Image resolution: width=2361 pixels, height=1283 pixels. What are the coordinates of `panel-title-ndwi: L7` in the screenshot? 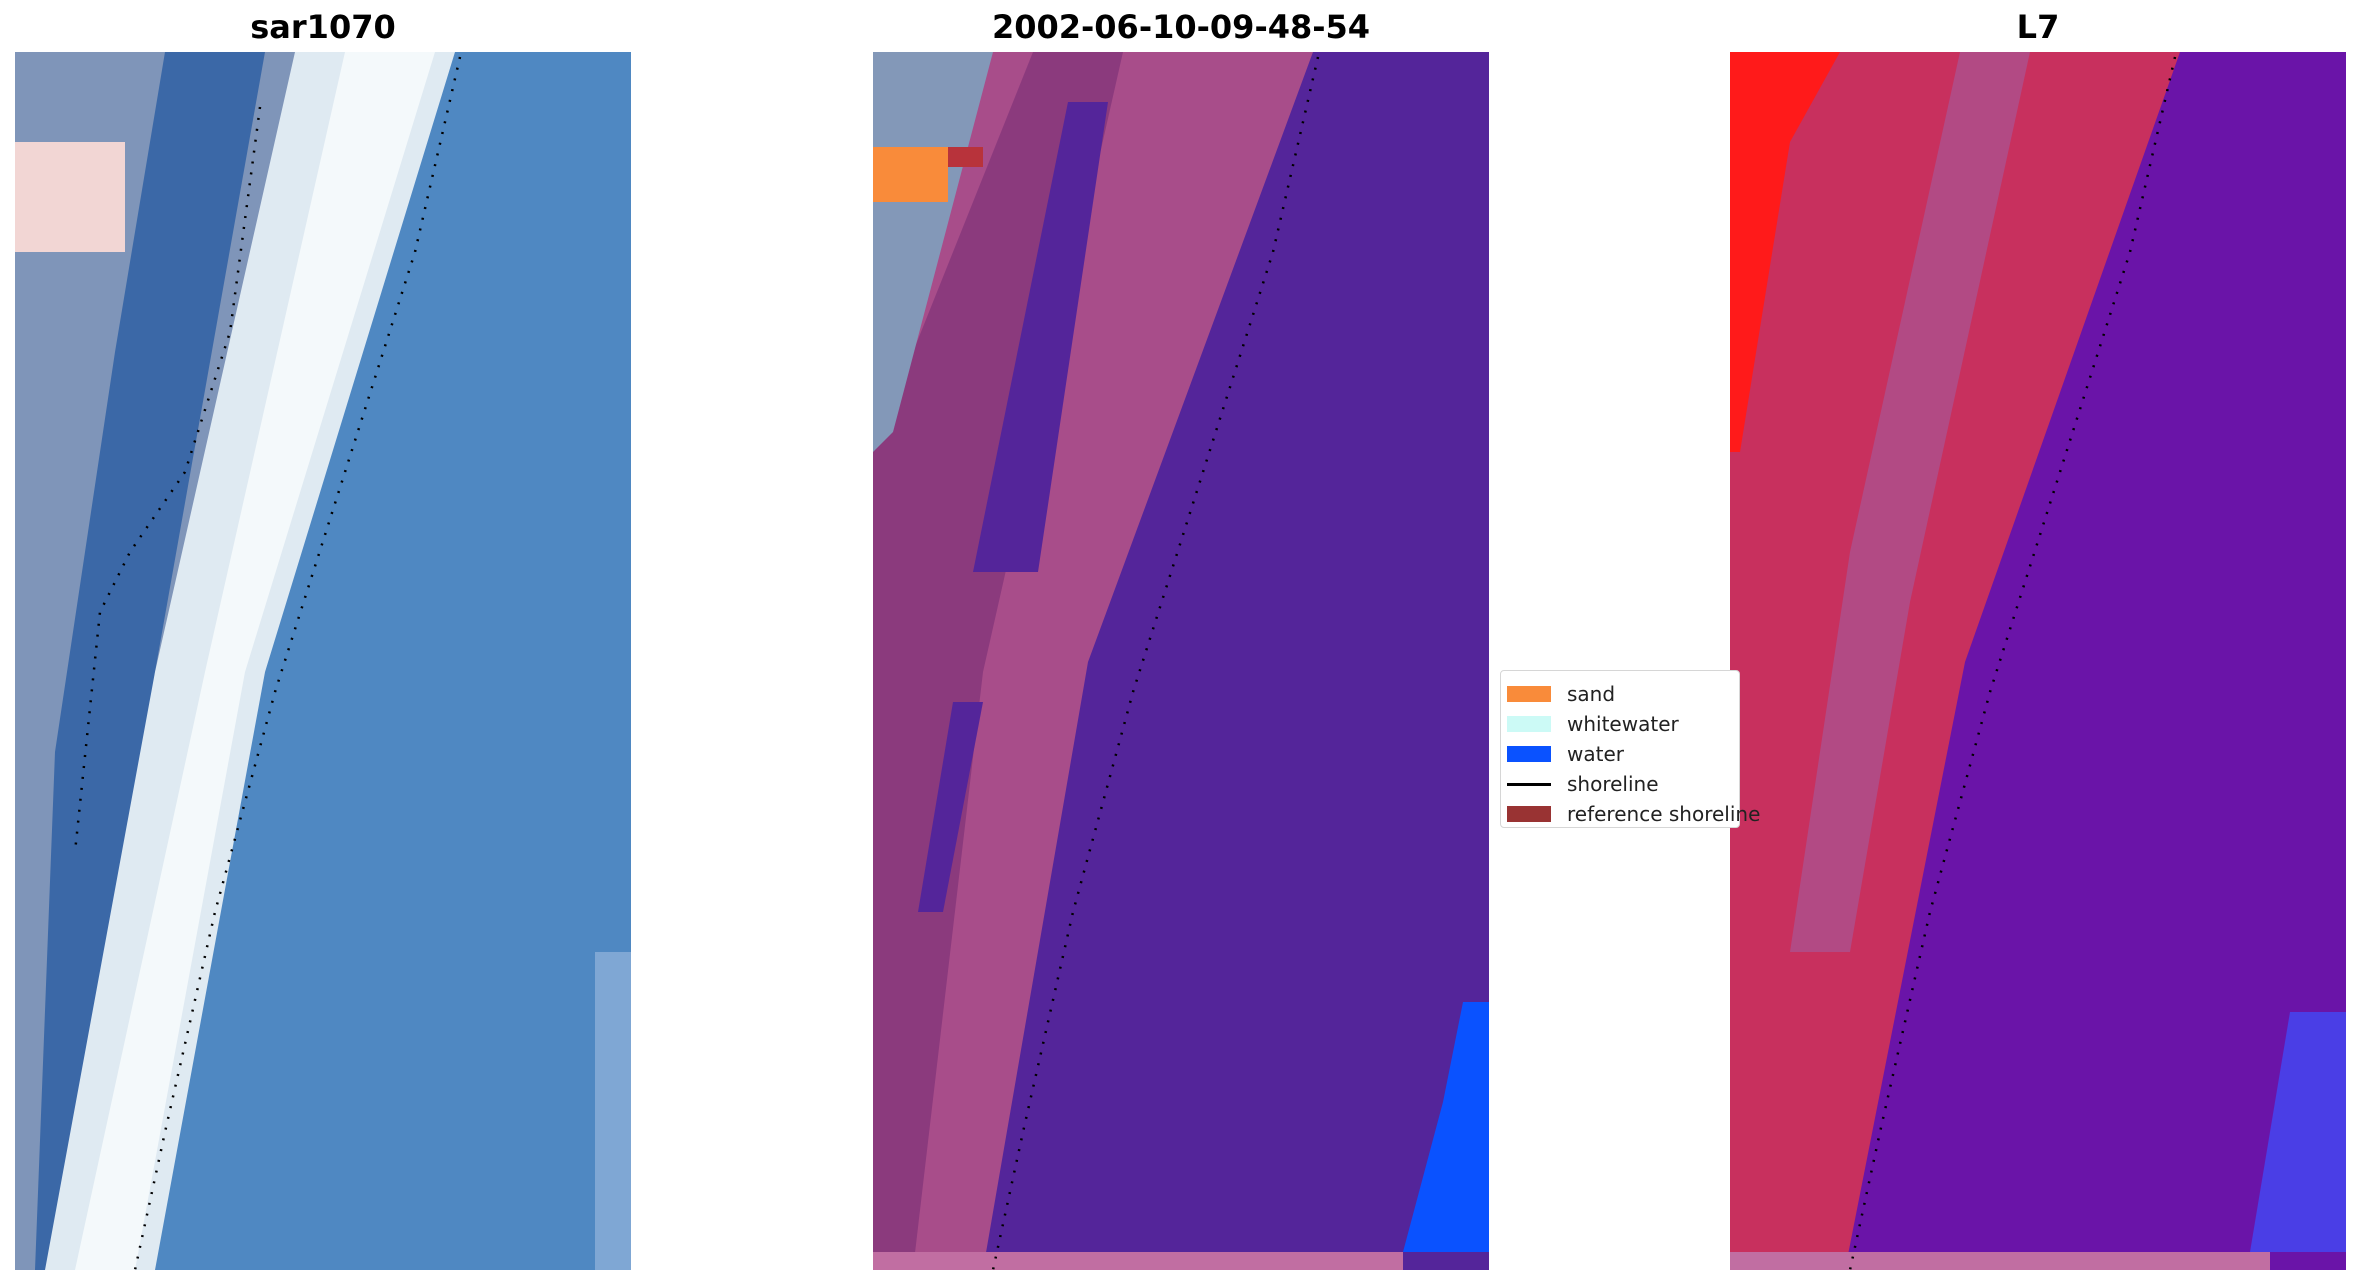 It's located at (2038, 27).